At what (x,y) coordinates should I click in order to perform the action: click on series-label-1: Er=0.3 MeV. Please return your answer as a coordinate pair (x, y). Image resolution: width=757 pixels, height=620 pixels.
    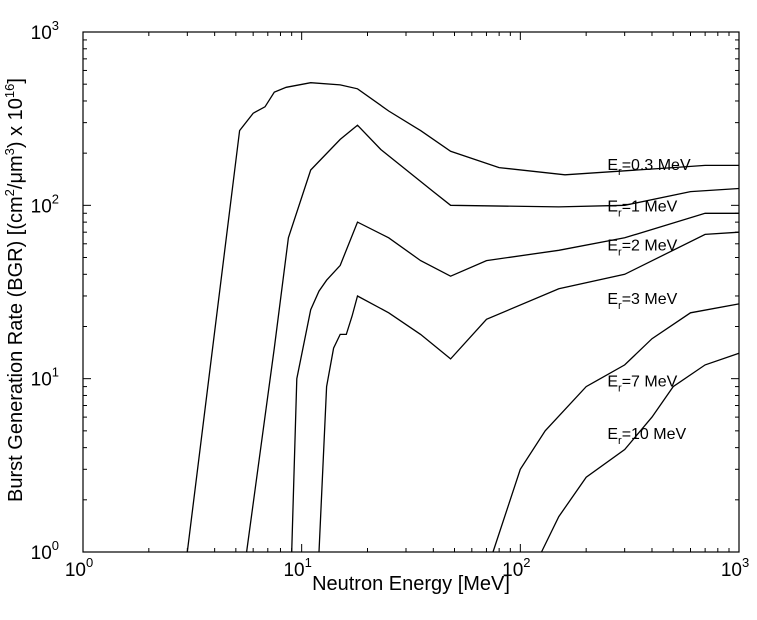
    Looking at the image, I should click on (649, 167).